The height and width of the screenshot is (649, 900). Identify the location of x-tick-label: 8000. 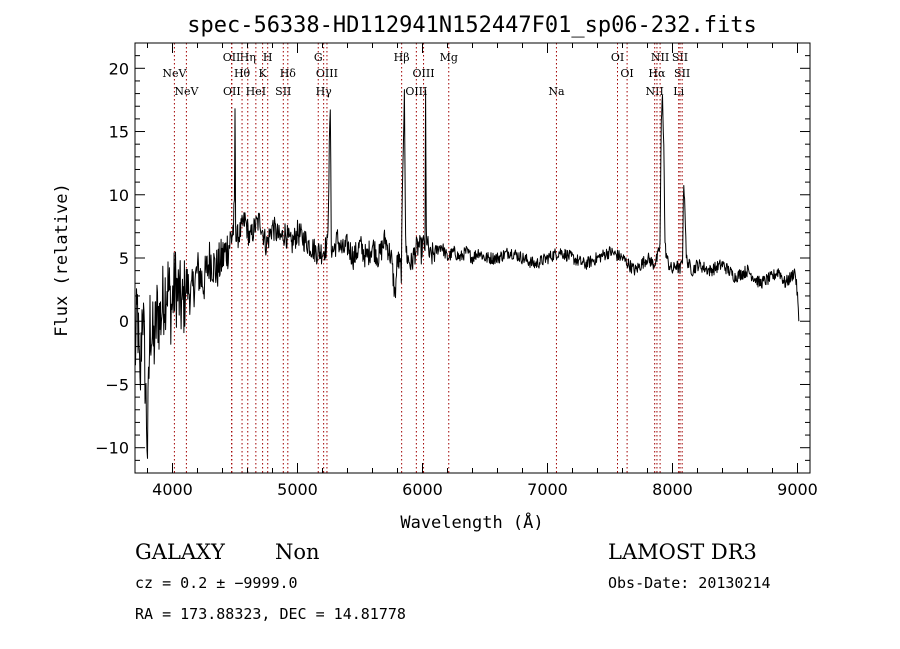
(672, 489).